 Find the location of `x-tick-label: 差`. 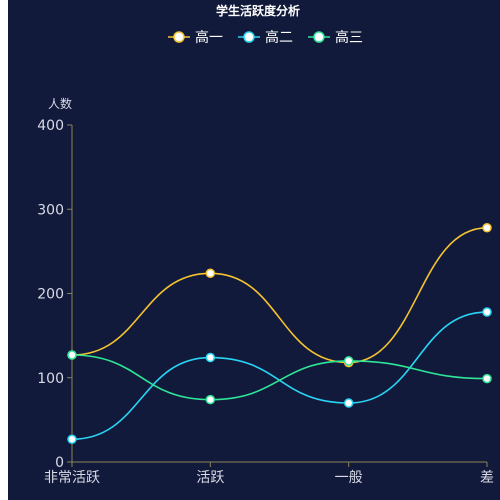

x-tick-label: 差 is located at coordinates (487, 478).